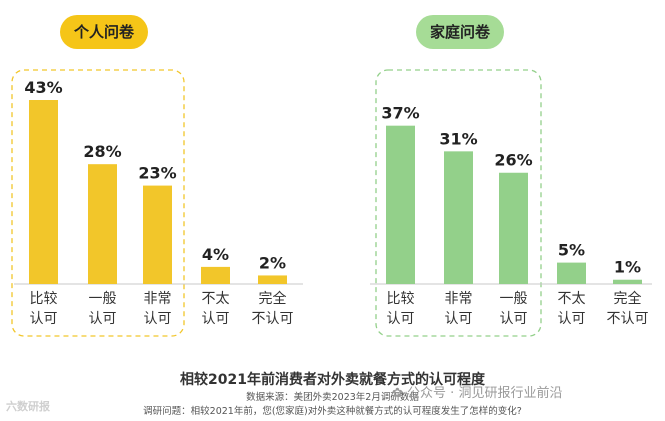 The height and width of the screenshot is (421, 665). I want to click on value-label: 26%, so click(513, 160).